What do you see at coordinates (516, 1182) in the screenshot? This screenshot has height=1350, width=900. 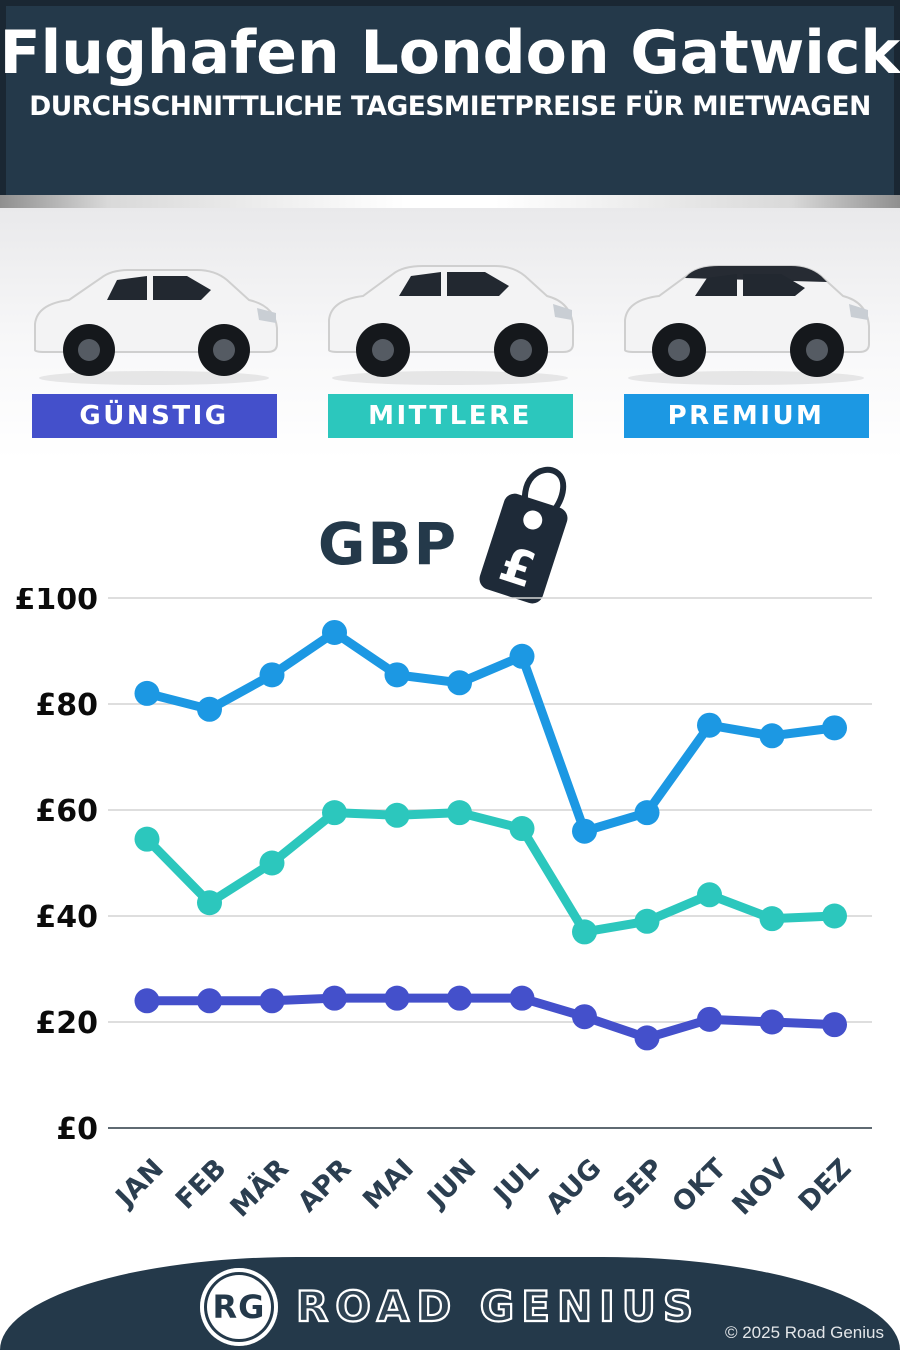 I see `x-tick-label: JUL` at bounding box center [516, 1182].